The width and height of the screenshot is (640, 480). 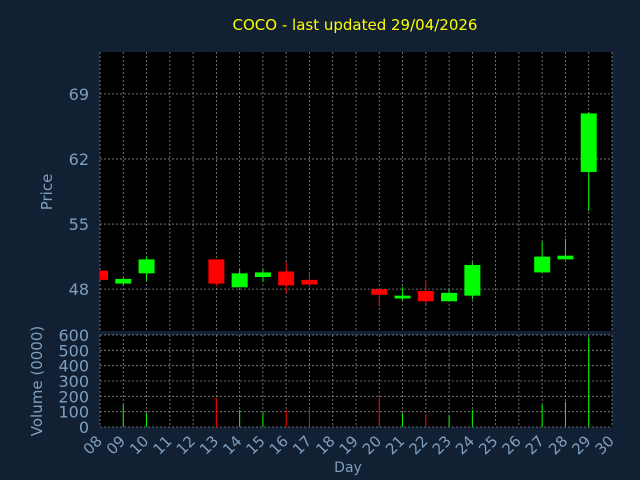 What do you see at coordinates (73, 335) in the screenshot?
I see `volume-tick-label: 600` at bounding box center [73, 335].